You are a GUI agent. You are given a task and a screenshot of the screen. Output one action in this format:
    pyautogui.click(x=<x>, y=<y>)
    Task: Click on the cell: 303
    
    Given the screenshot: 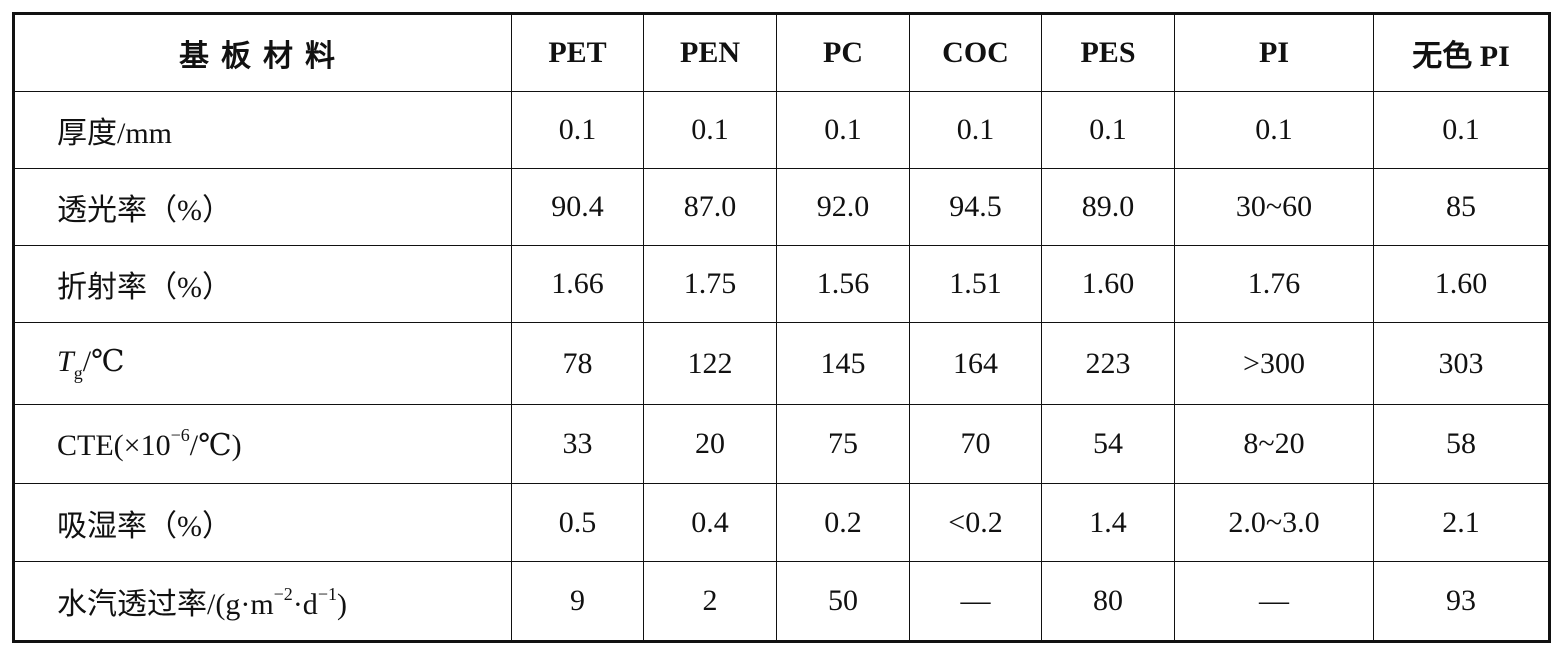 What is the action you would take?
    pyautogui.click(x=1461, y=363)
    